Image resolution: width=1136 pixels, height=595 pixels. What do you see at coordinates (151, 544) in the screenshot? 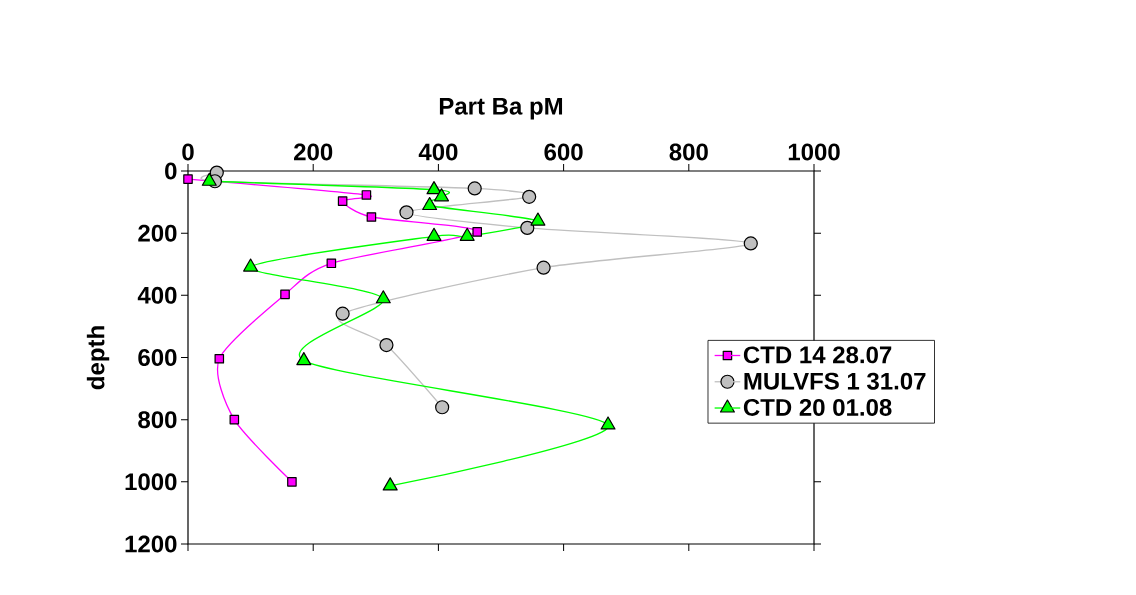
I see `y-tick-label: 1200` at bounding box center [151, 544].